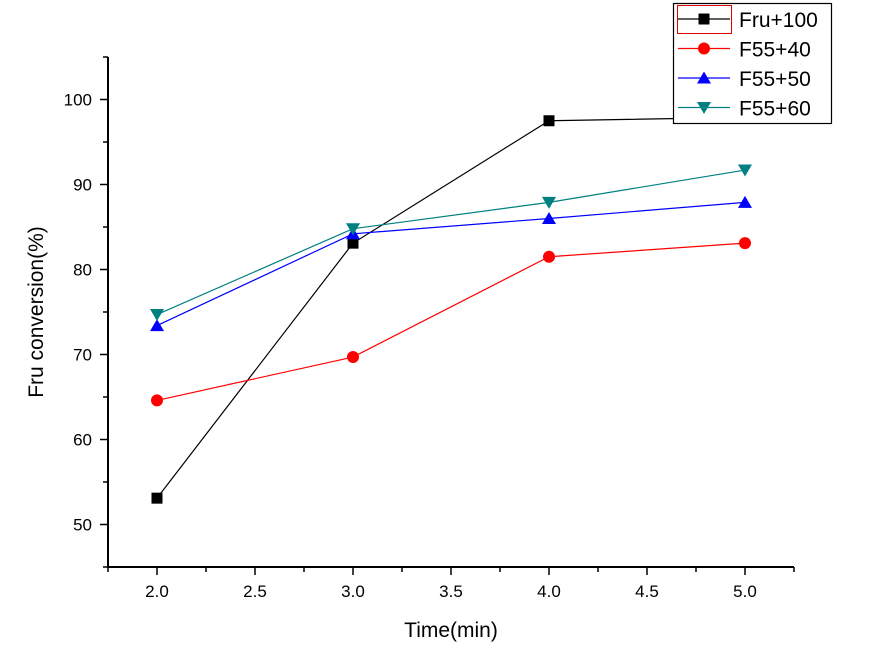 Image resolution: width=893 pixels, height=652 pixels. I want to click on x-tick-label: 4.5, so click(647, 591).